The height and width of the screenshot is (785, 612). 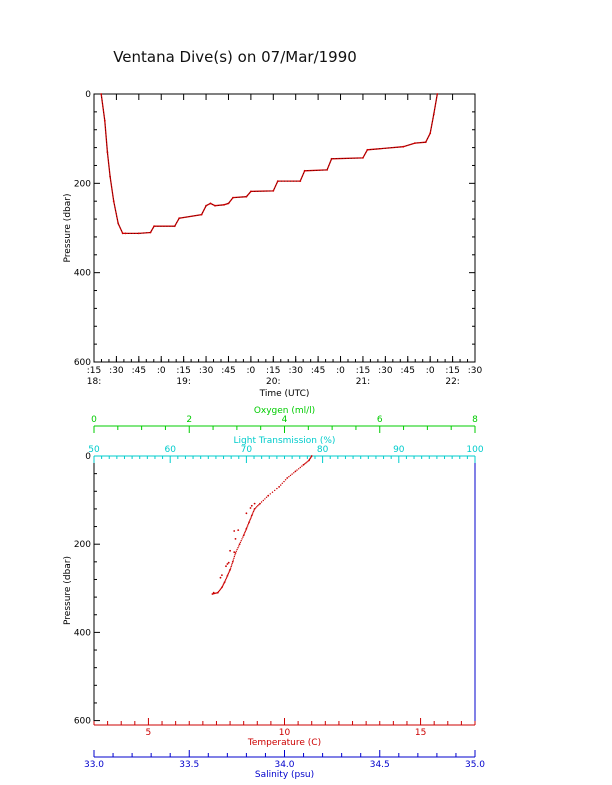 I want to click on plot2-light-tick-label: 70, so click(x=247, y=450).